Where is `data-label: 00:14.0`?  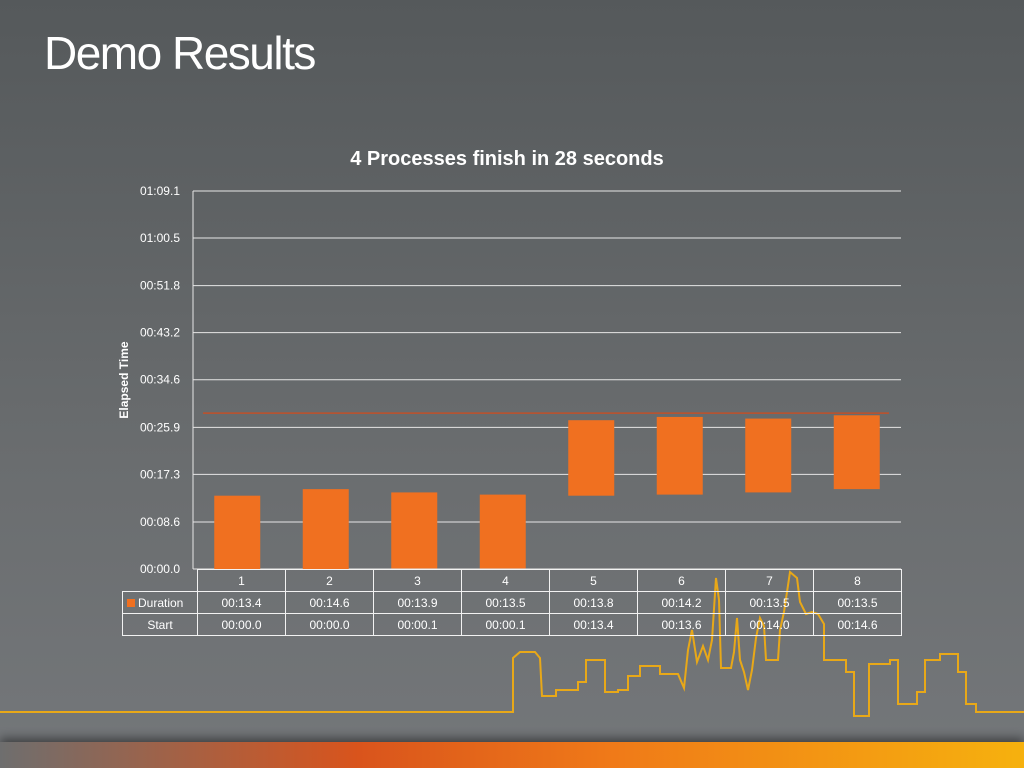
data-label: 00:14.0 is located at coordinates (769, 624).